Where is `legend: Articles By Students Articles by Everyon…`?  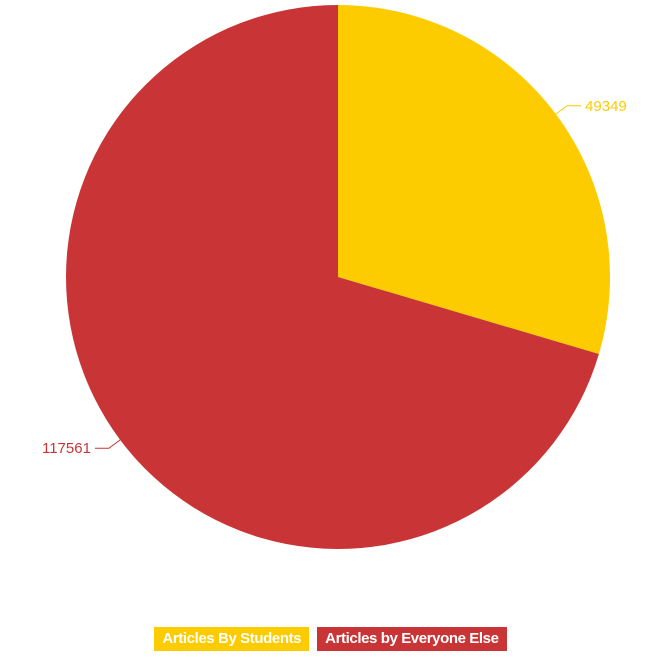 legend: Articles By Students Articles by Everyon… is located at coordinates (330, 640).